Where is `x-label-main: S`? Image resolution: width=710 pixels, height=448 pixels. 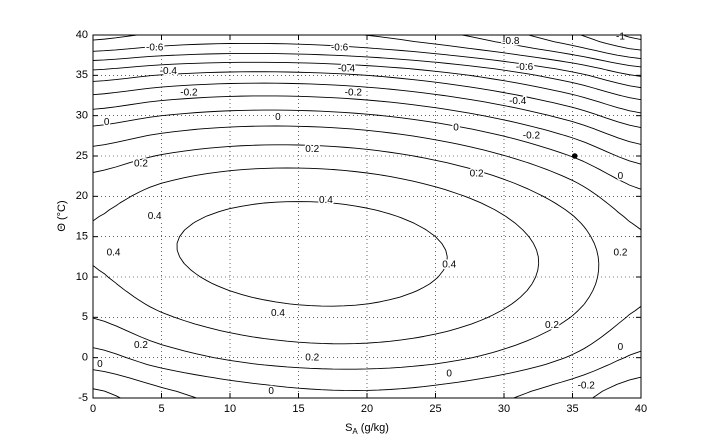 x-label-main: S is located at coordinates (348, 428).